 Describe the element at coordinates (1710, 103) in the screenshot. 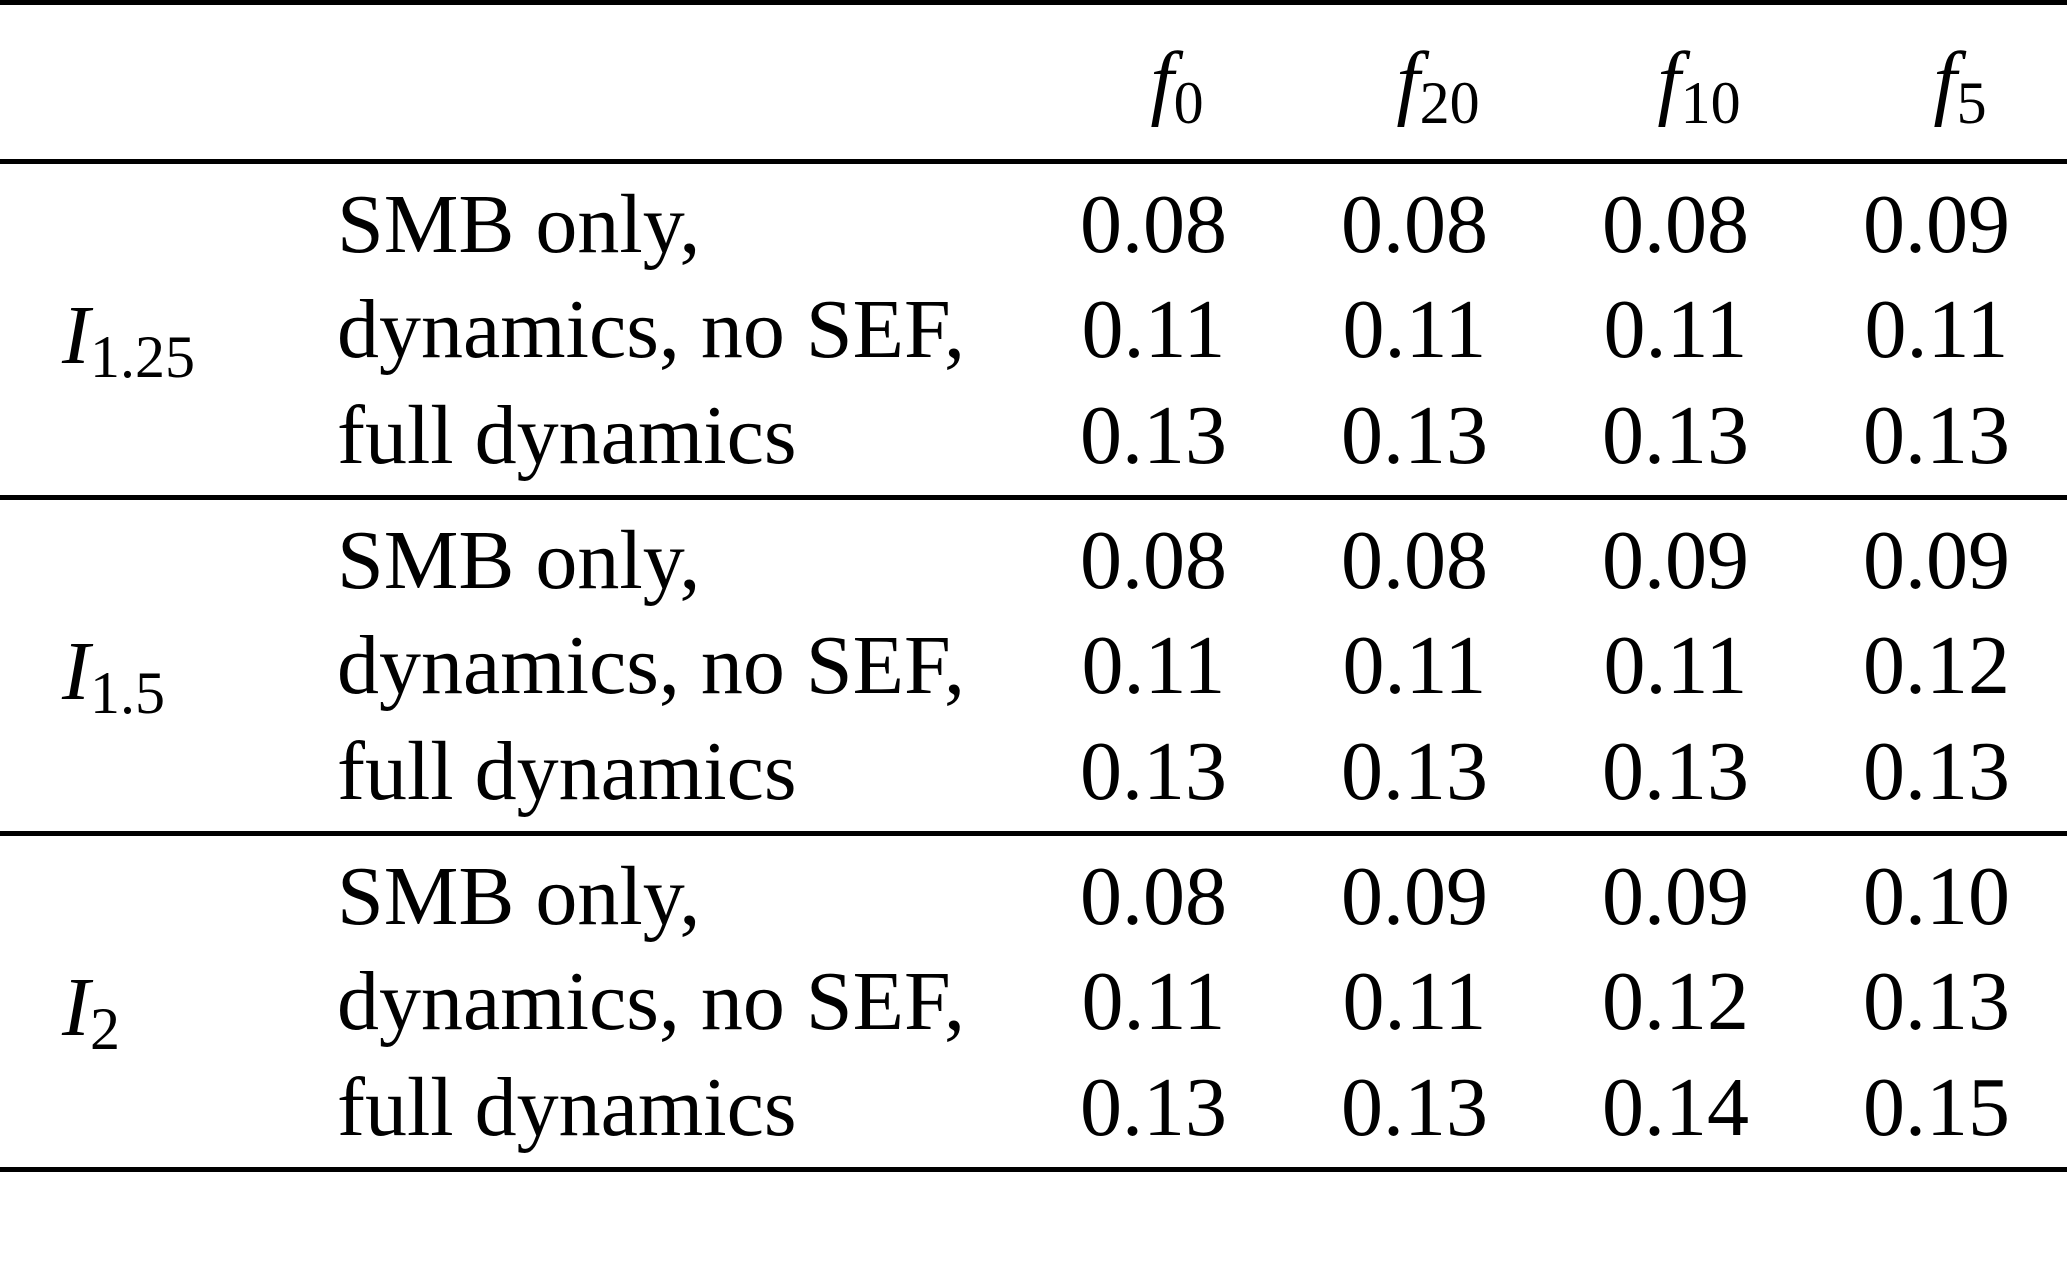

I see `f10-subscript: 10` at that location.